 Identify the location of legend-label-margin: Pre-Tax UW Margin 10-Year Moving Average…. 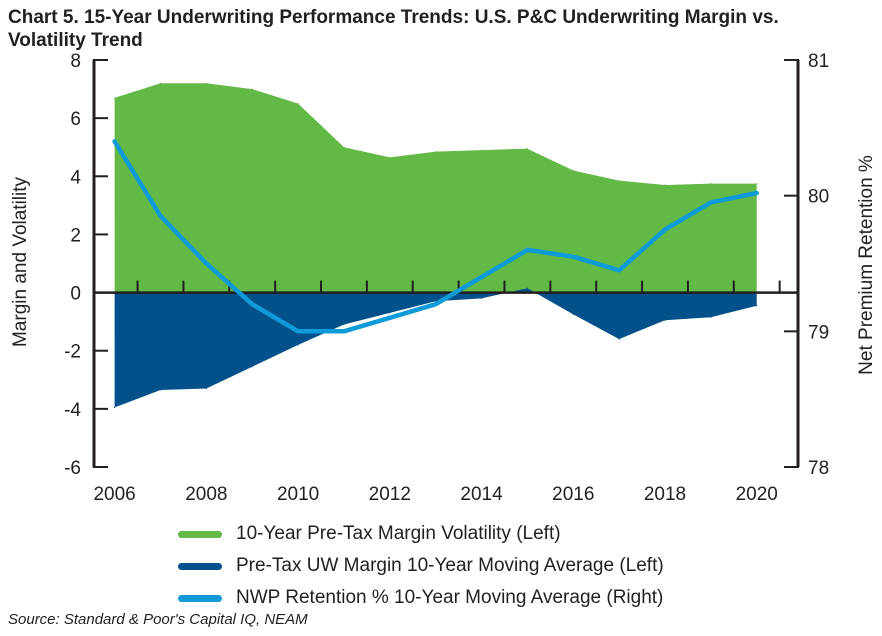
(450, 565).